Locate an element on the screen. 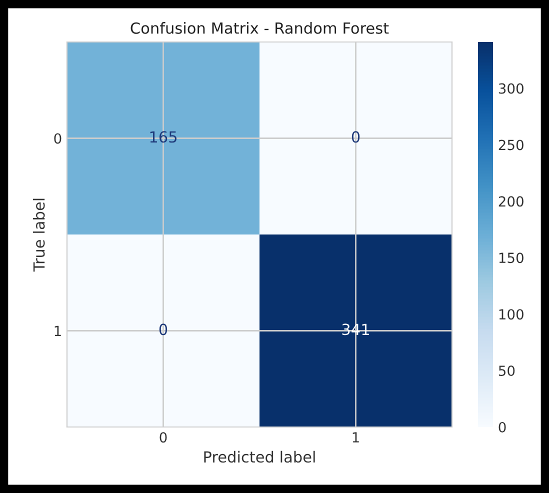  color-bar-label: 250 is located at coordinates (511, 145).